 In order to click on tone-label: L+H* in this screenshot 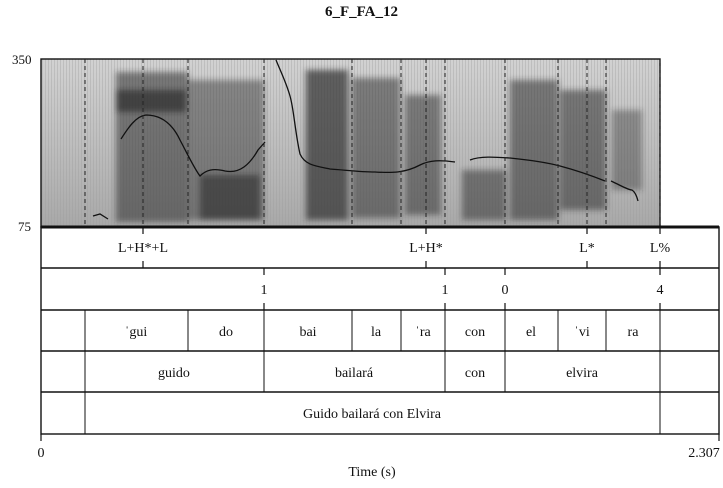, I will do `click(426, 248)`.